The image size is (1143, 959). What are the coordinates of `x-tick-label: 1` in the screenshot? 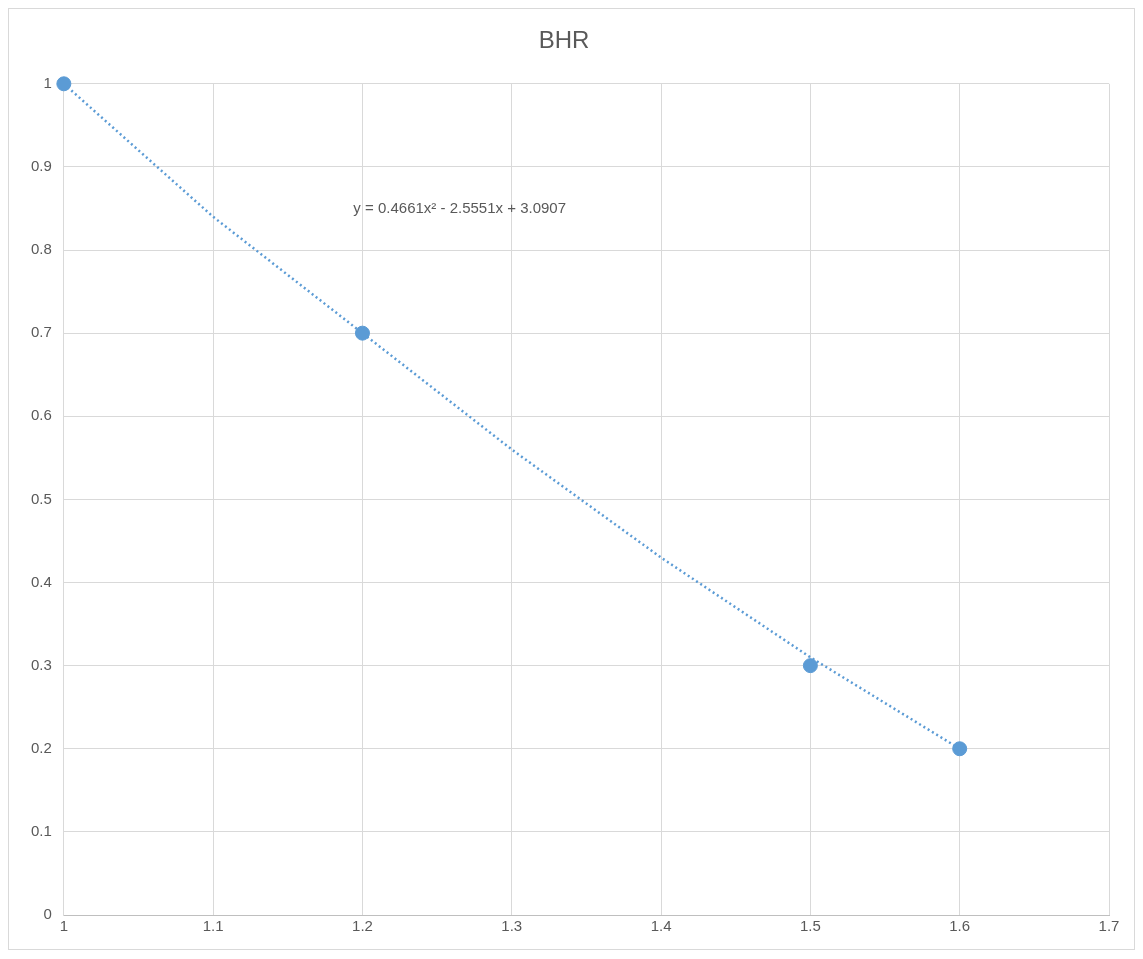 It's located at (64, 926).